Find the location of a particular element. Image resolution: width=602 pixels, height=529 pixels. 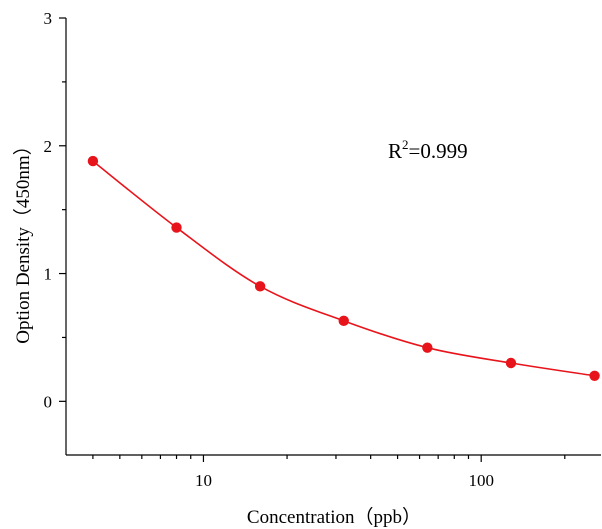

x-tick-label: 10 is located at coordinates (203, 480).